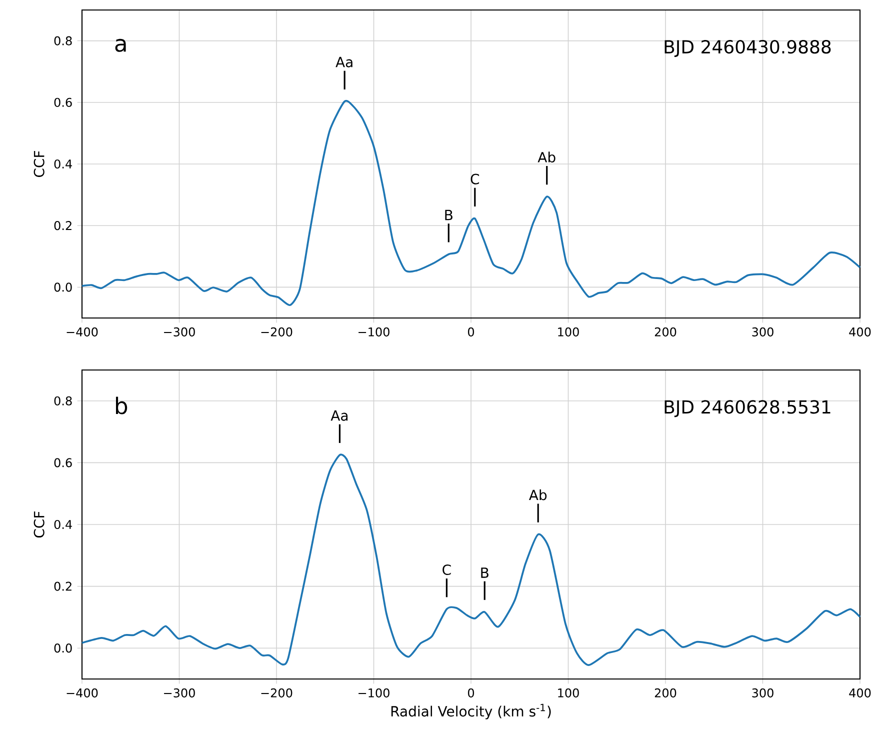  I want to click on text: BJD 2460628.5531, so click(747, 409).